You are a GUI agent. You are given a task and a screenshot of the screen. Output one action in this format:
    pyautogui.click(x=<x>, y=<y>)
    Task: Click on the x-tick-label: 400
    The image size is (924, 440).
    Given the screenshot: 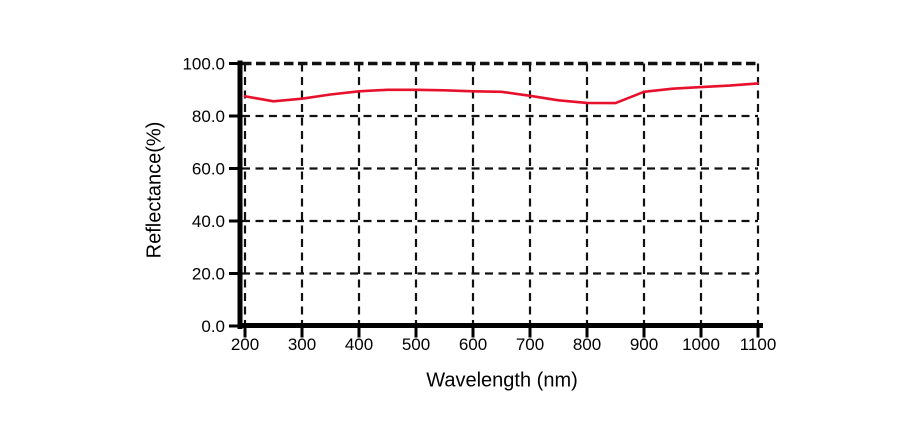 What is the action you would take?
    pyautogui.click(x=359, y=344)
    